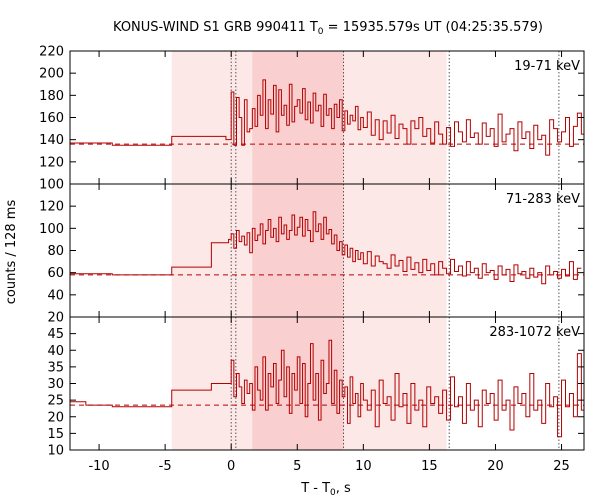 The height and width of the screenshot is (500, 600). Describe the element at coordinates (55, 273) in the screenshot. I see `y-tick-label: 60` at that location.